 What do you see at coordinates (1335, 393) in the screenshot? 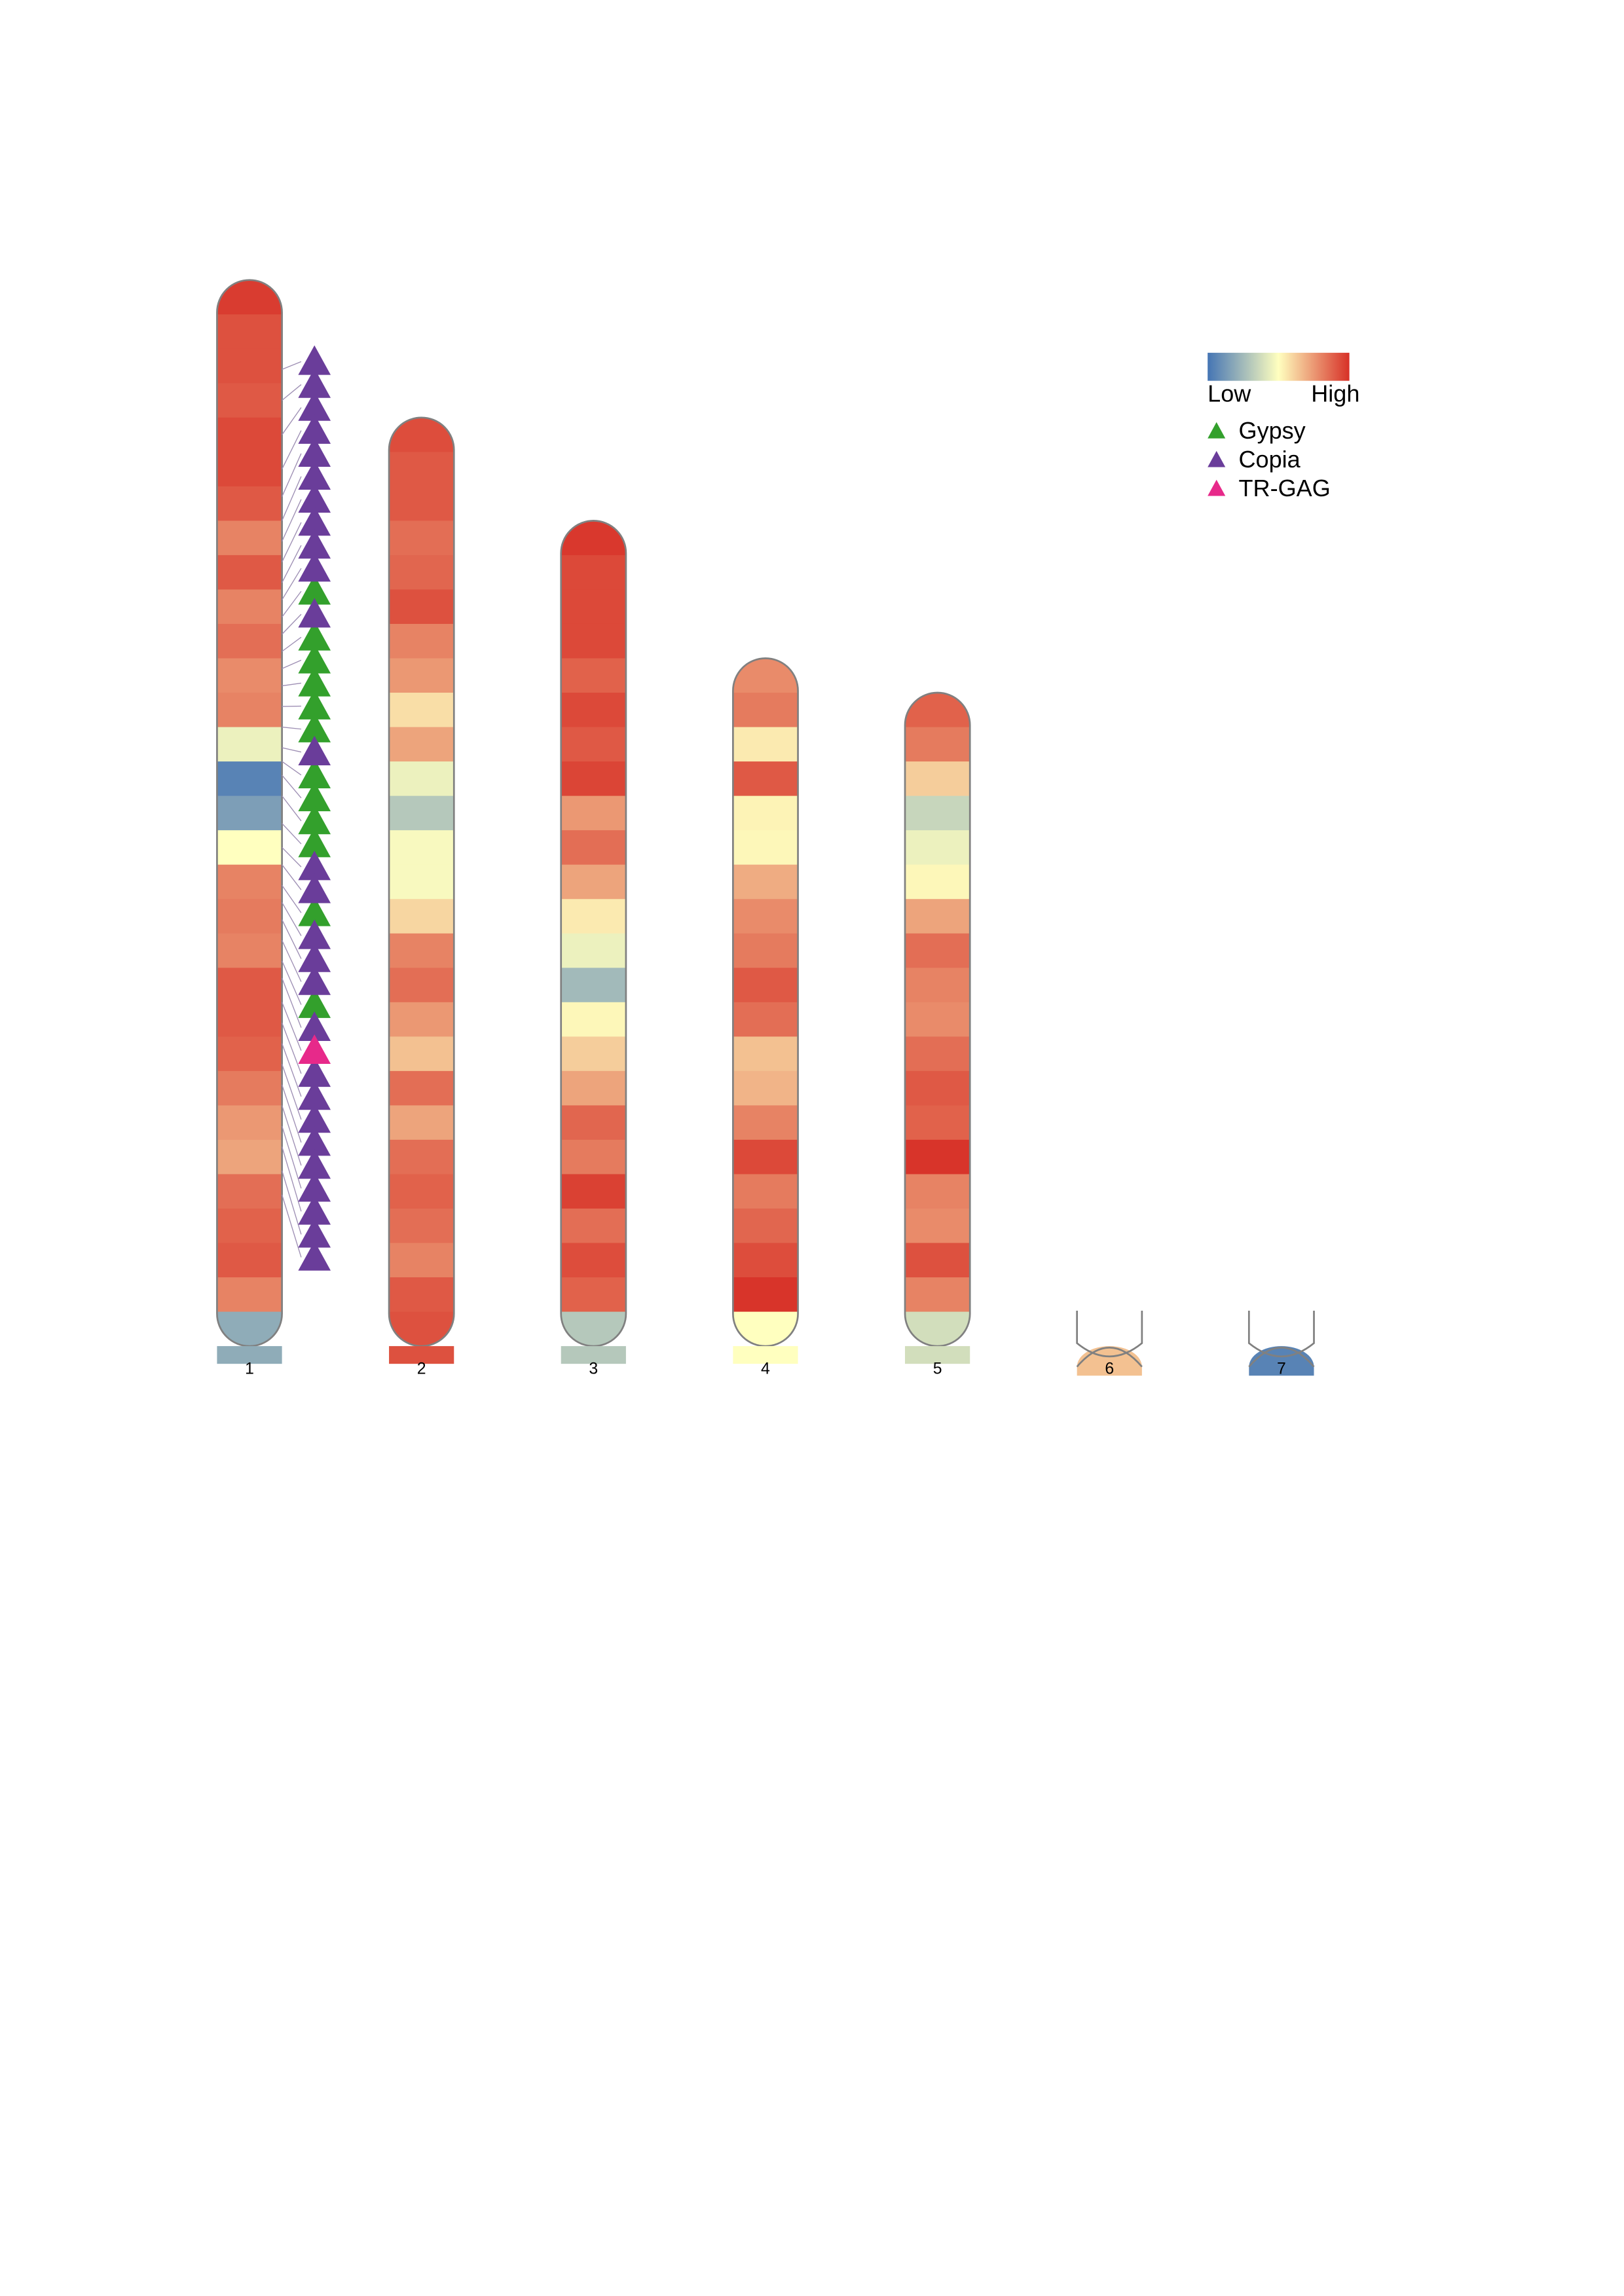
I see `legend-high: High` at bounding box center [1335, 393].